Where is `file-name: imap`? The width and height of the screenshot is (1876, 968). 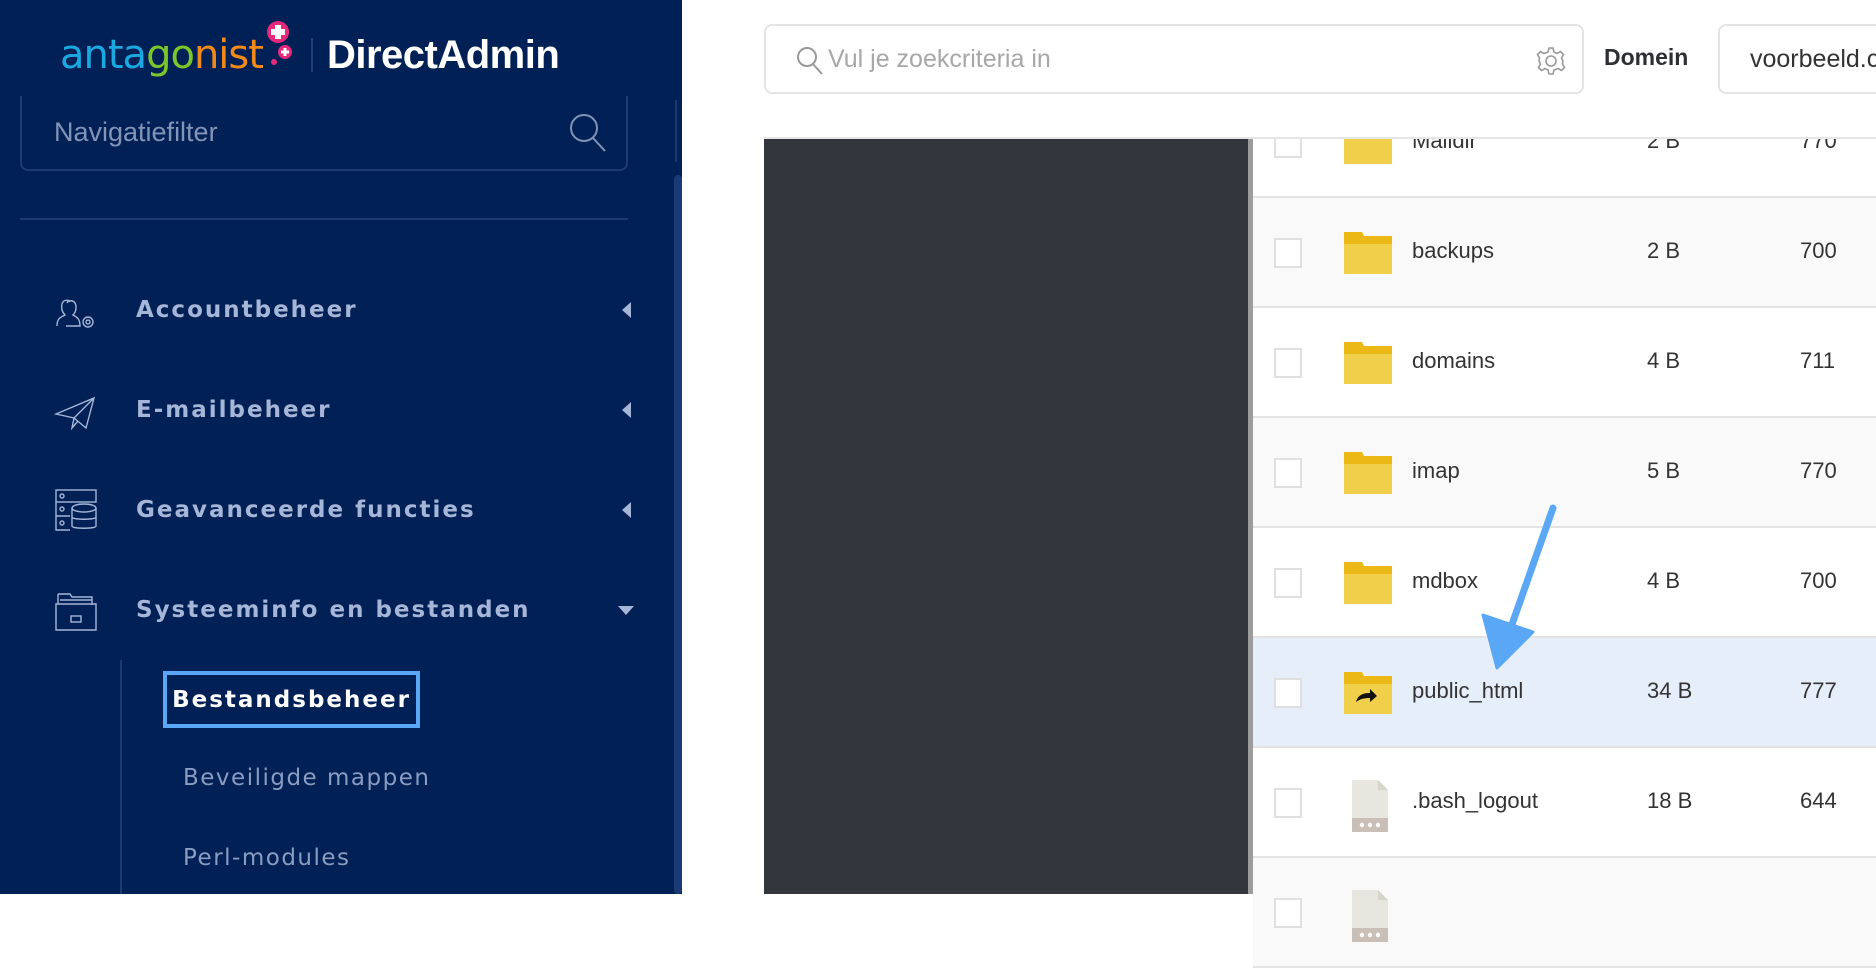 file-name: imap is located at coordinates (1436, 470).